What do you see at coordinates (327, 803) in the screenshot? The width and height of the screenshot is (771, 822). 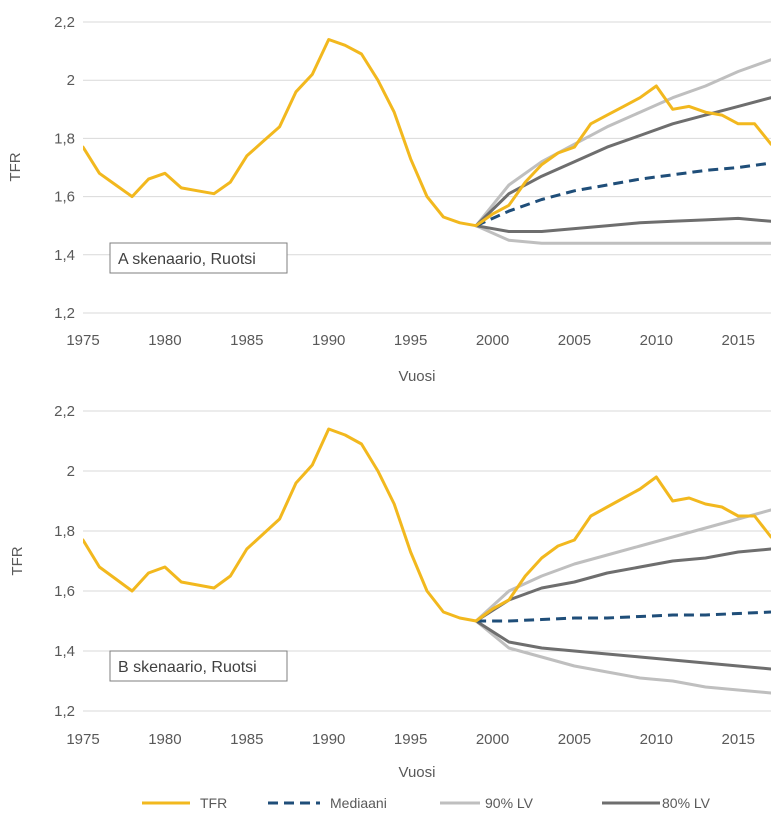 I see `legend-item: Mediaani` at bounding box center [327, 803].